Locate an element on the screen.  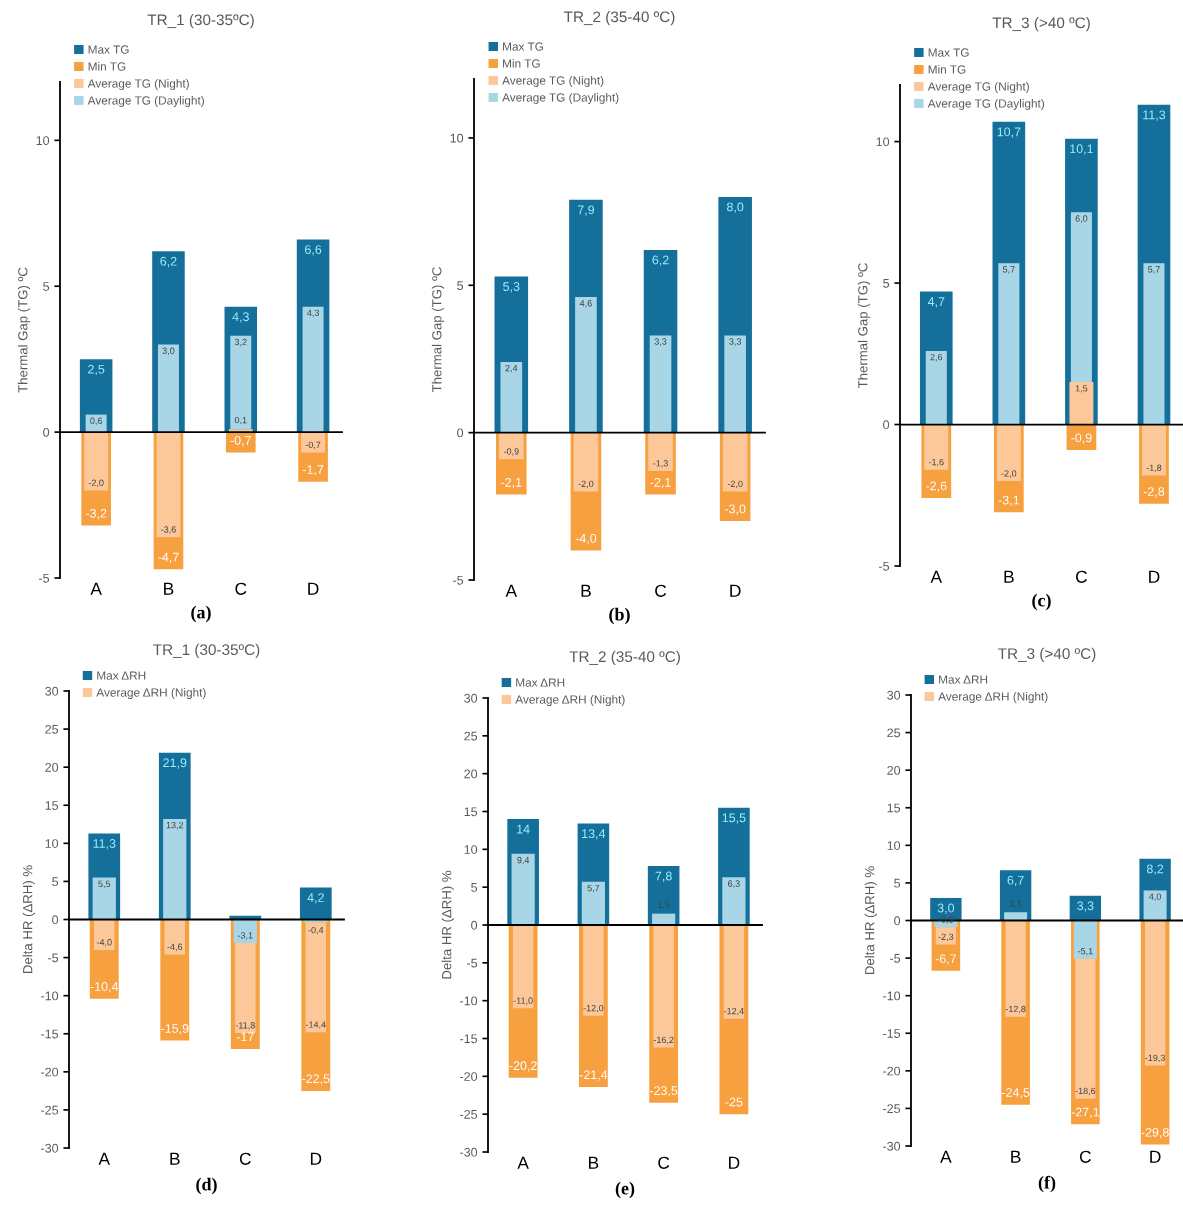
data-label: -3,6 is located at coordinates (168, 530).